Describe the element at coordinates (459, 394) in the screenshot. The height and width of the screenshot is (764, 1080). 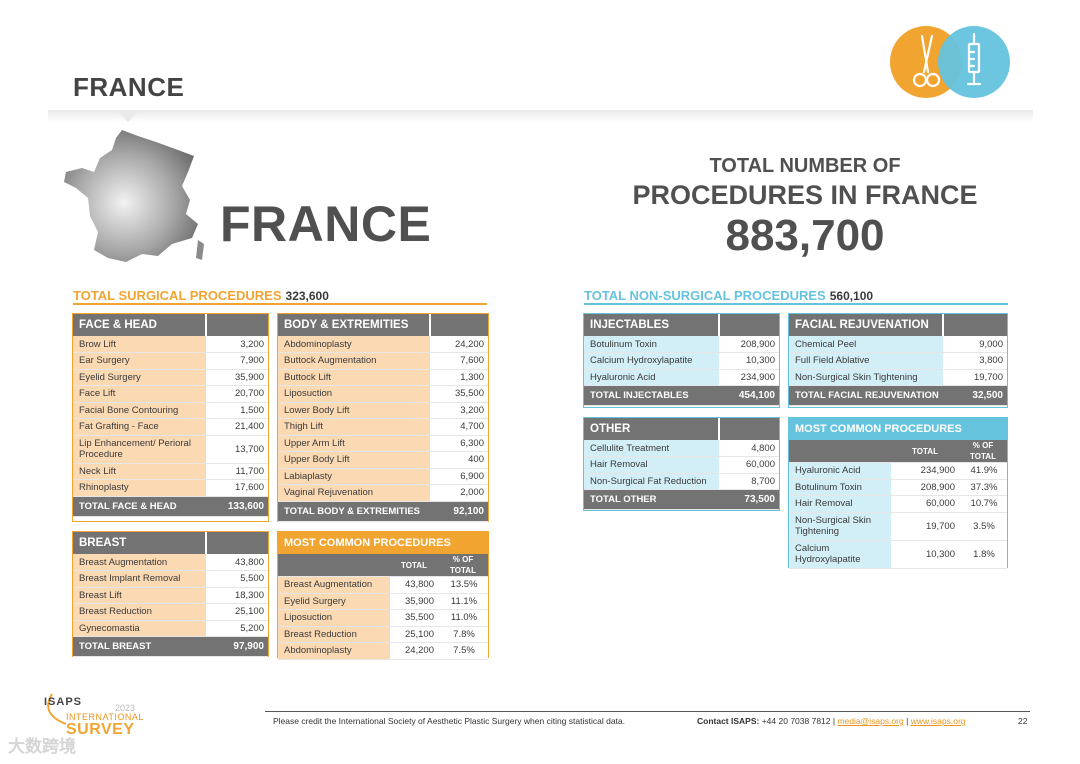
I see `procedure-value: 35,500` at that location.